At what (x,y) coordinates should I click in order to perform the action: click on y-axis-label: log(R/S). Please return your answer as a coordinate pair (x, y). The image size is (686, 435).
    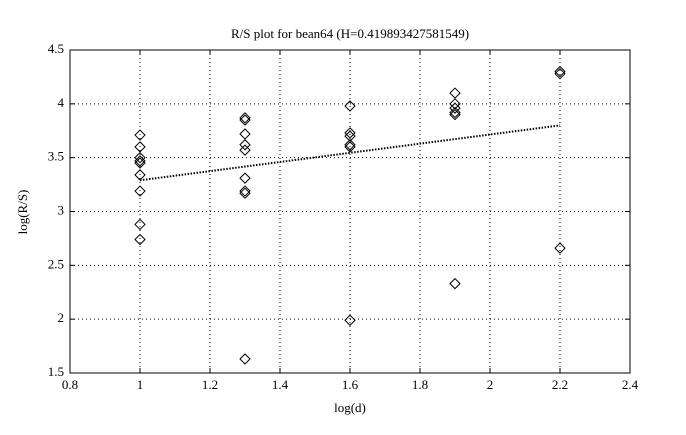
    Looking at the image, I should click on (22, 212).